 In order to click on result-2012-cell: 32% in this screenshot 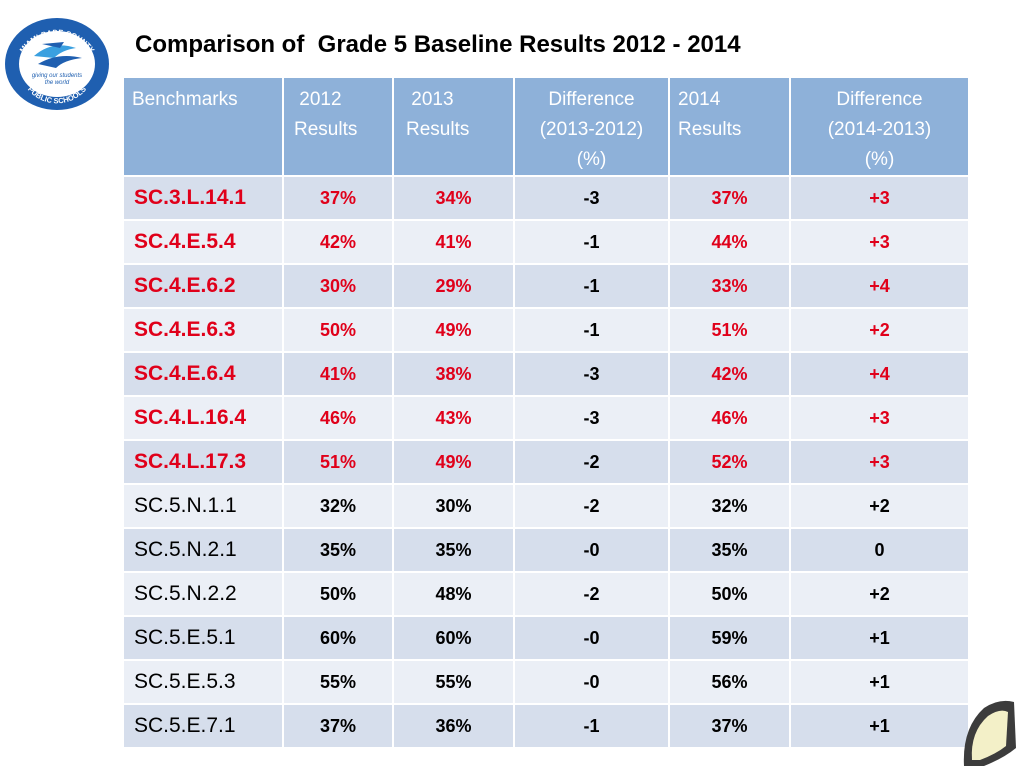, I will do `click(338, 506)`.